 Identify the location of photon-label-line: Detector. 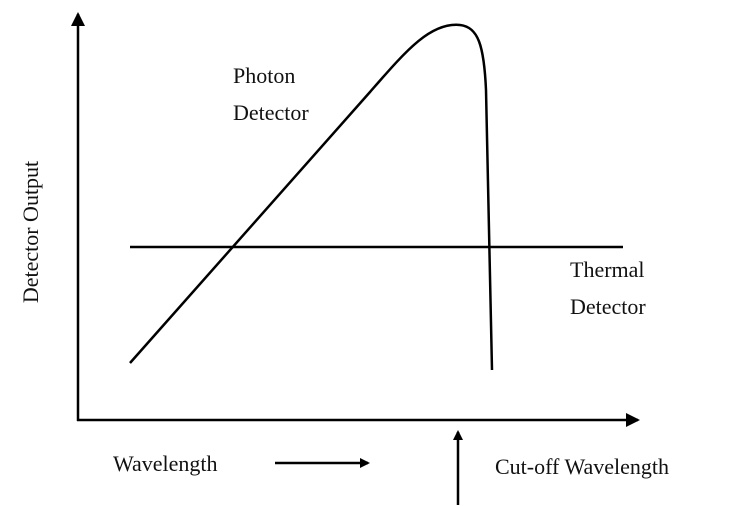
(271, 112).